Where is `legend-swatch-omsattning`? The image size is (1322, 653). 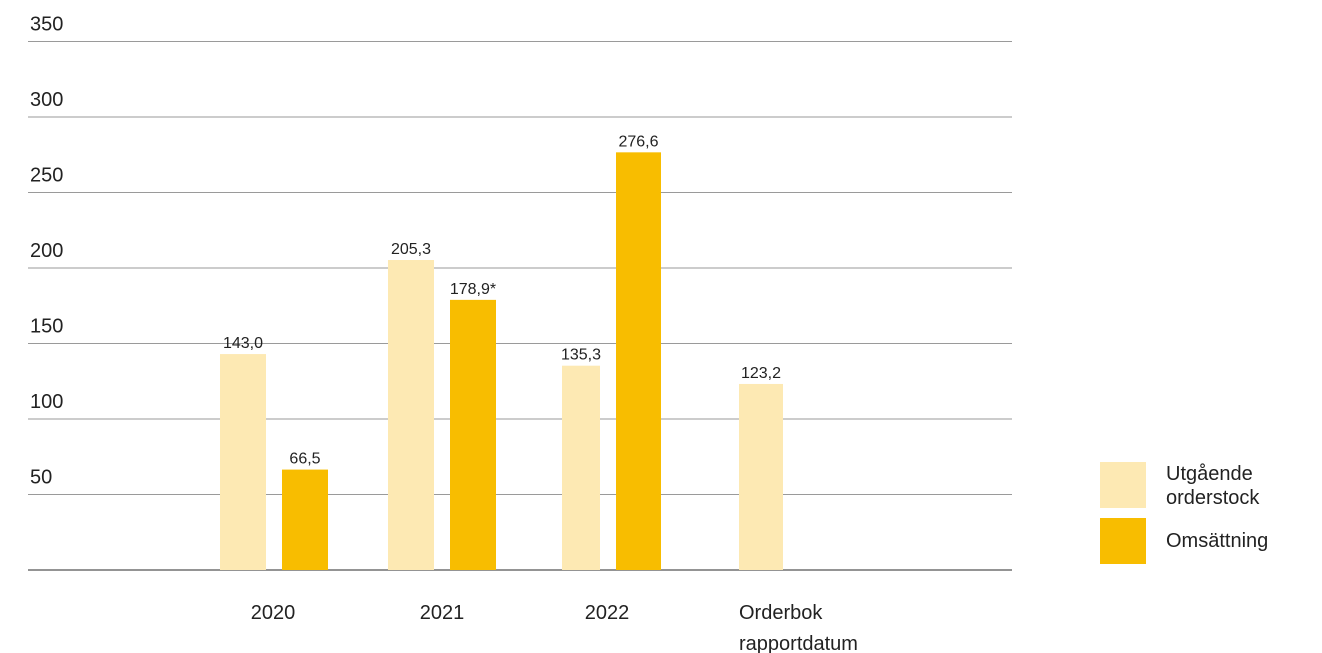
legend-swatch-omsattning is located at coordinates (1123, 541).